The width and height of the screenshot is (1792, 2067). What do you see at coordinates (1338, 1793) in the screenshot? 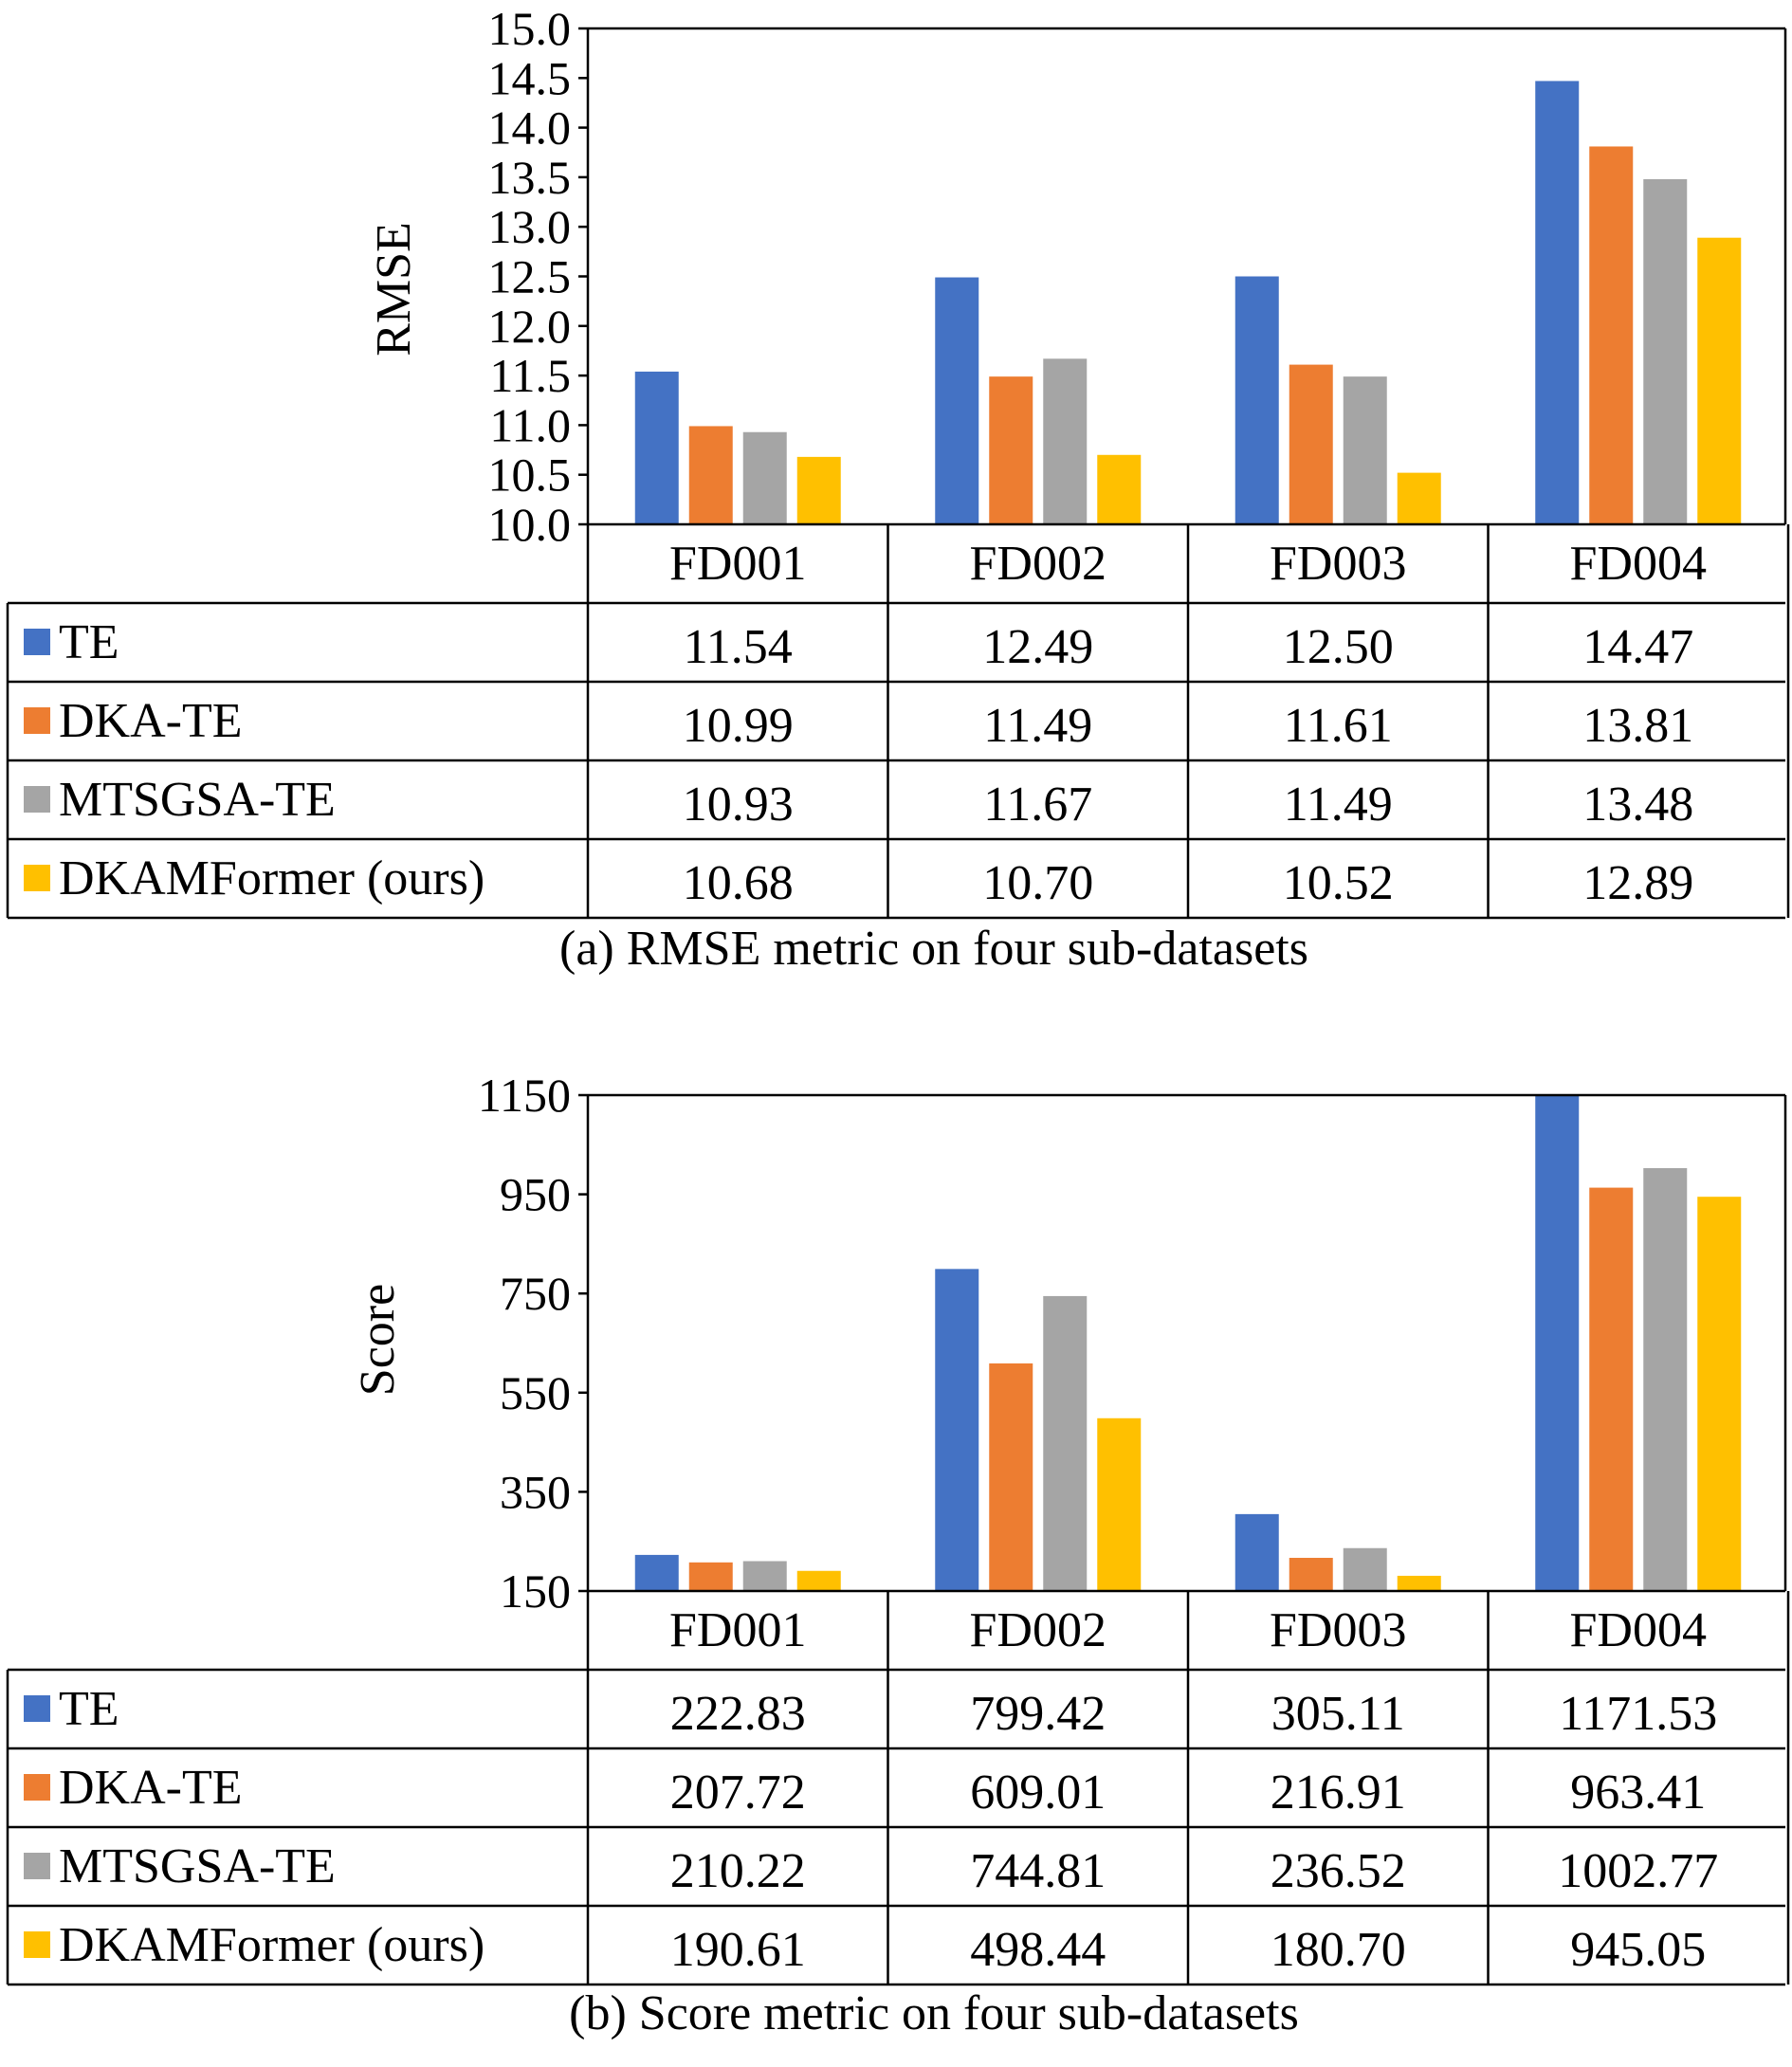
I see `data-label: 216.91` at bounding box center [1338, 1793].